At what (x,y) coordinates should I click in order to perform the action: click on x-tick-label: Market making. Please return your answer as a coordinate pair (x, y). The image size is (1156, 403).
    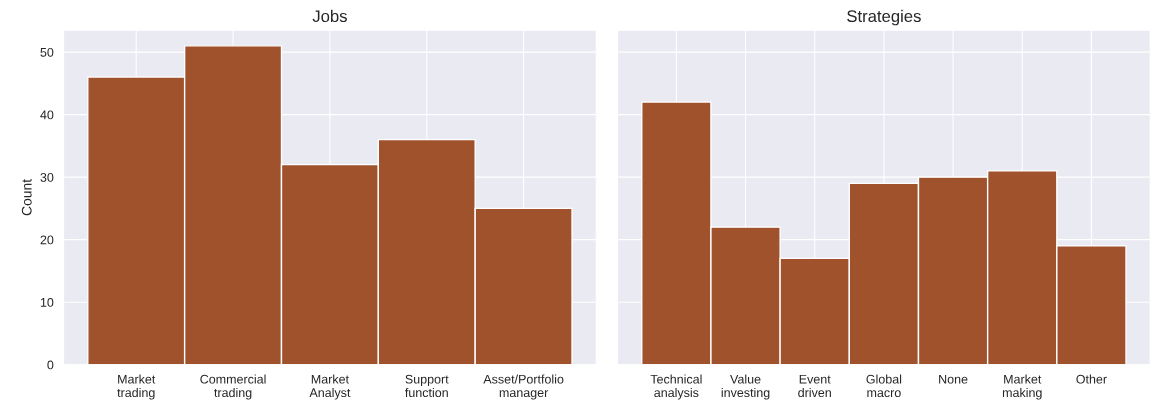
    Looking at the image, I should click on (1022, 387).